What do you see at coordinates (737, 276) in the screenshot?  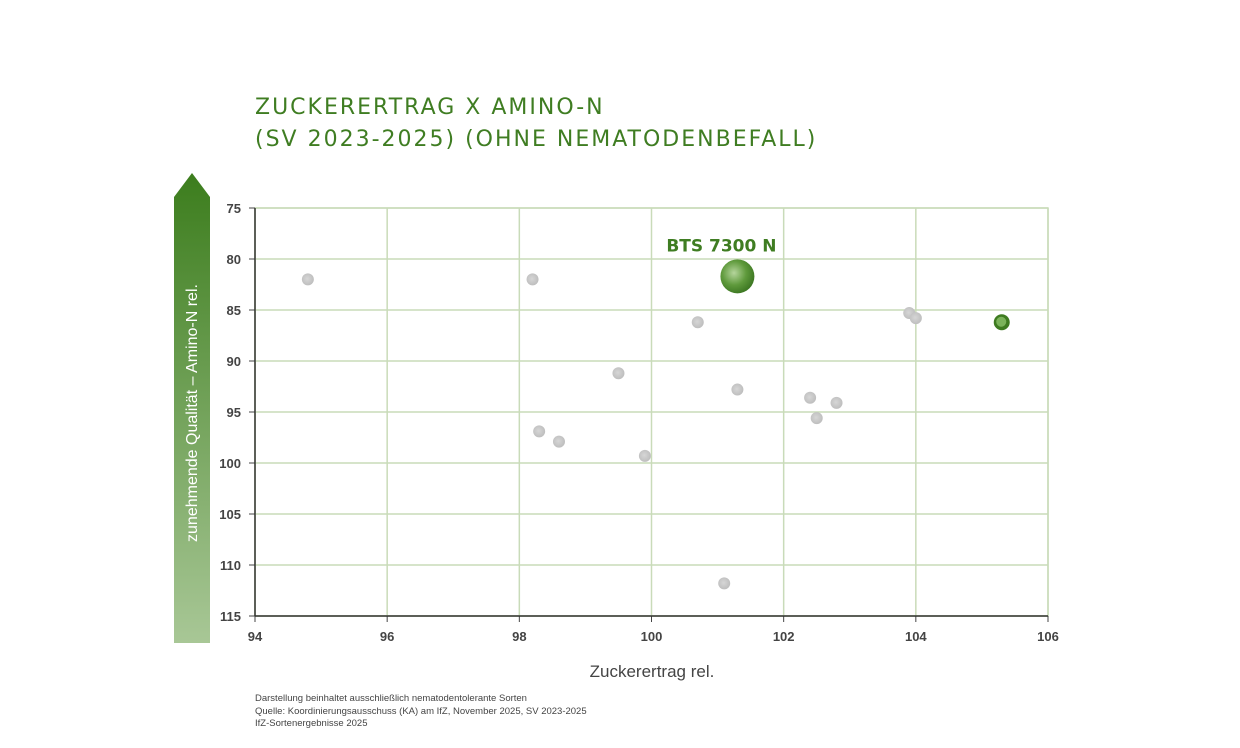 I see `data-point-highlight` at bounding box center [737, 276].